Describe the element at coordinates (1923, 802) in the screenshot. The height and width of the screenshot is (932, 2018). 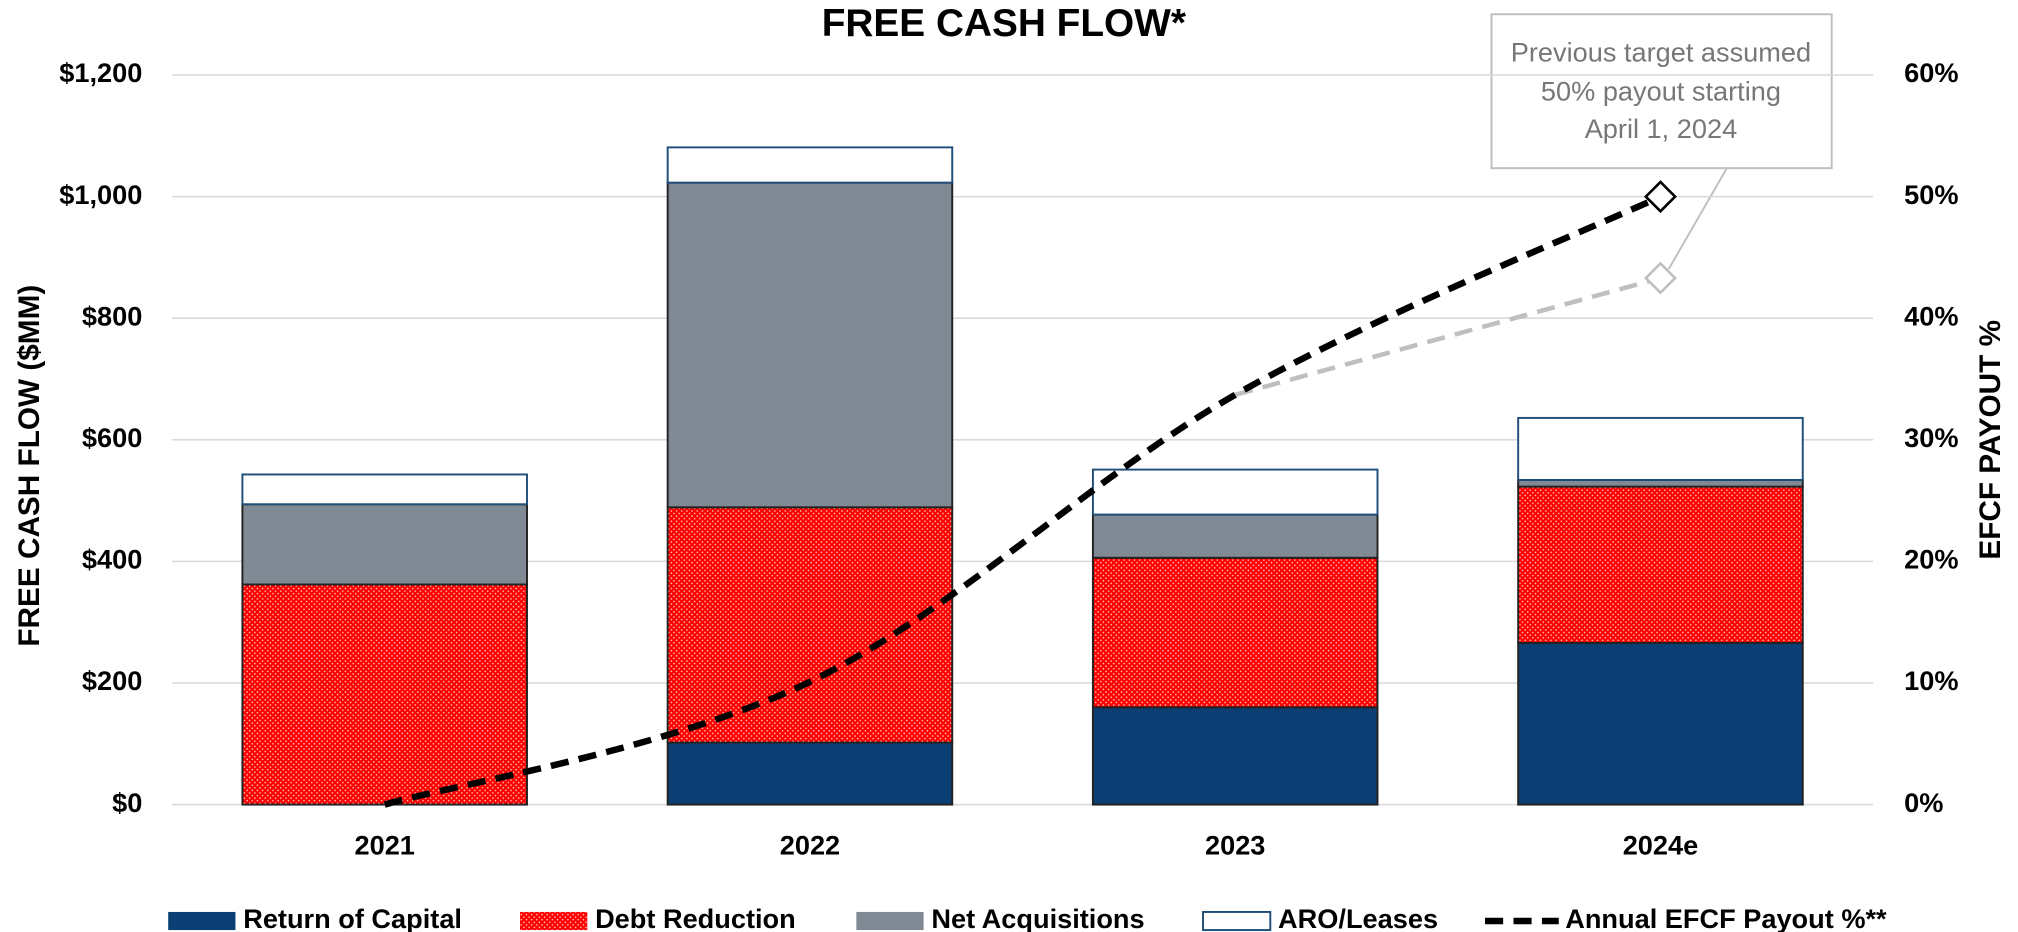
I see `y2-tick-label: 0%` at that location.